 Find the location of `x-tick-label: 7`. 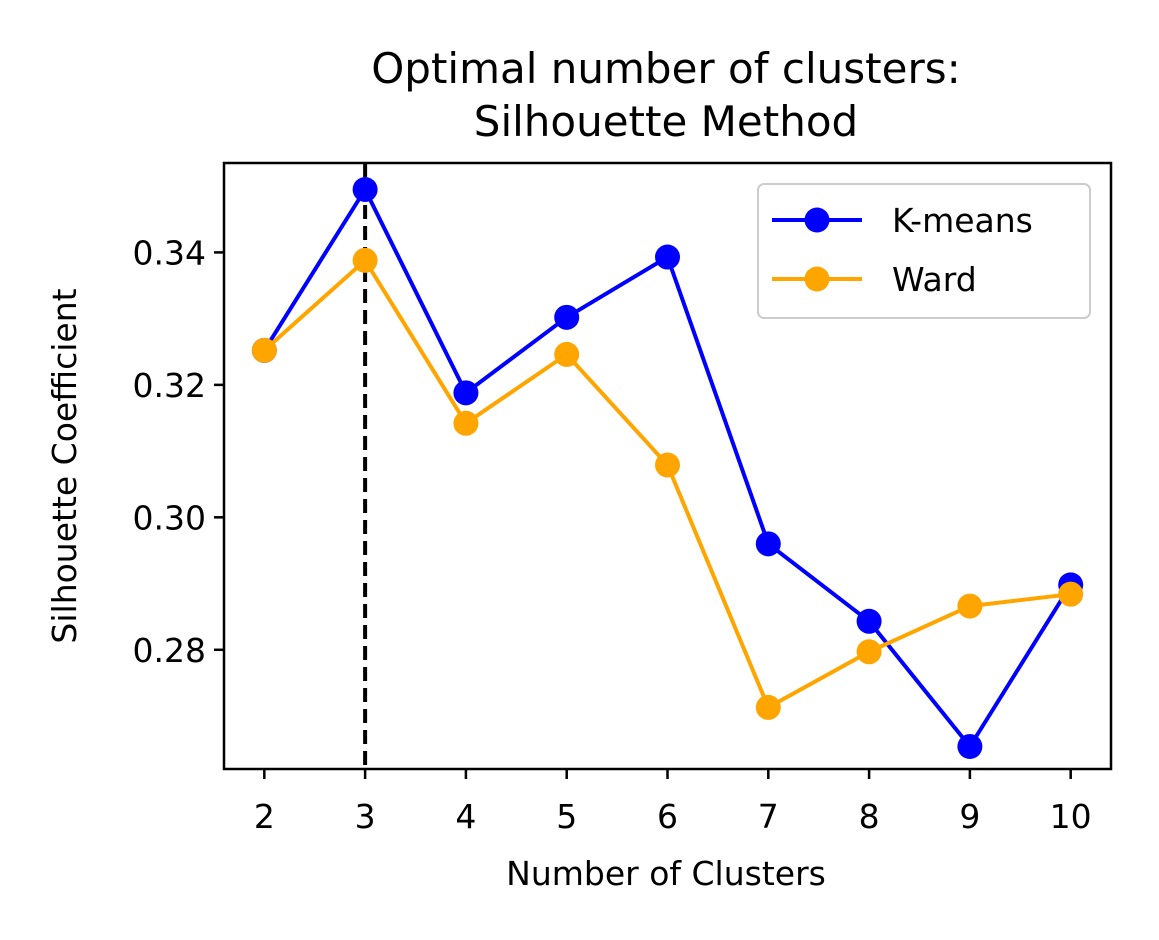

x-tick-label: 7 is located at coordinates (768, 816).